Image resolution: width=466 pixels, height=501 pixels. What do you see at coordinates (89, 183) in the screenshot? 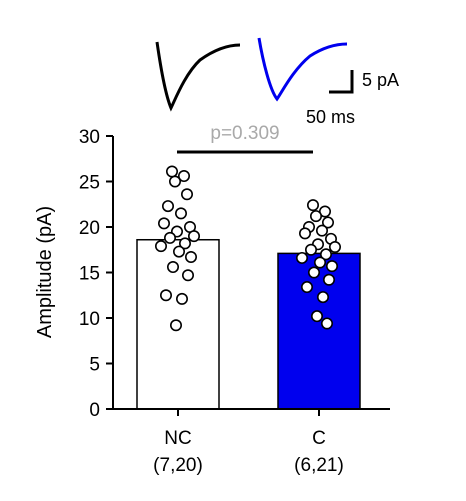
I see `y-tick-label: 25` at bounding box center [89, 183].